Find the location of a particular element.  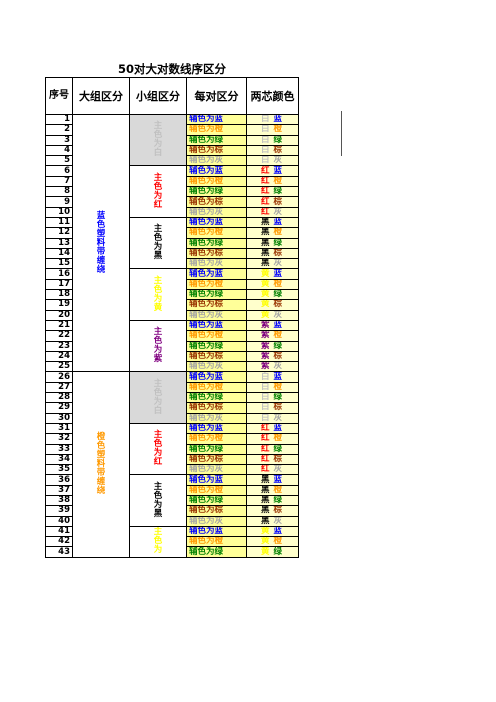

row-number: 1 is located at coordinates (59, 119).